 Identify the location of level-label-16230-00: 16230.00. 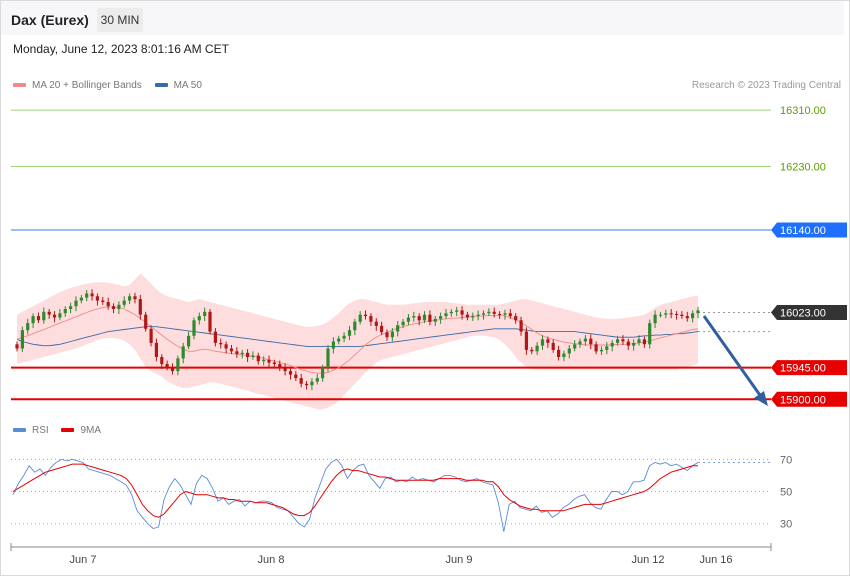
(803, 168).